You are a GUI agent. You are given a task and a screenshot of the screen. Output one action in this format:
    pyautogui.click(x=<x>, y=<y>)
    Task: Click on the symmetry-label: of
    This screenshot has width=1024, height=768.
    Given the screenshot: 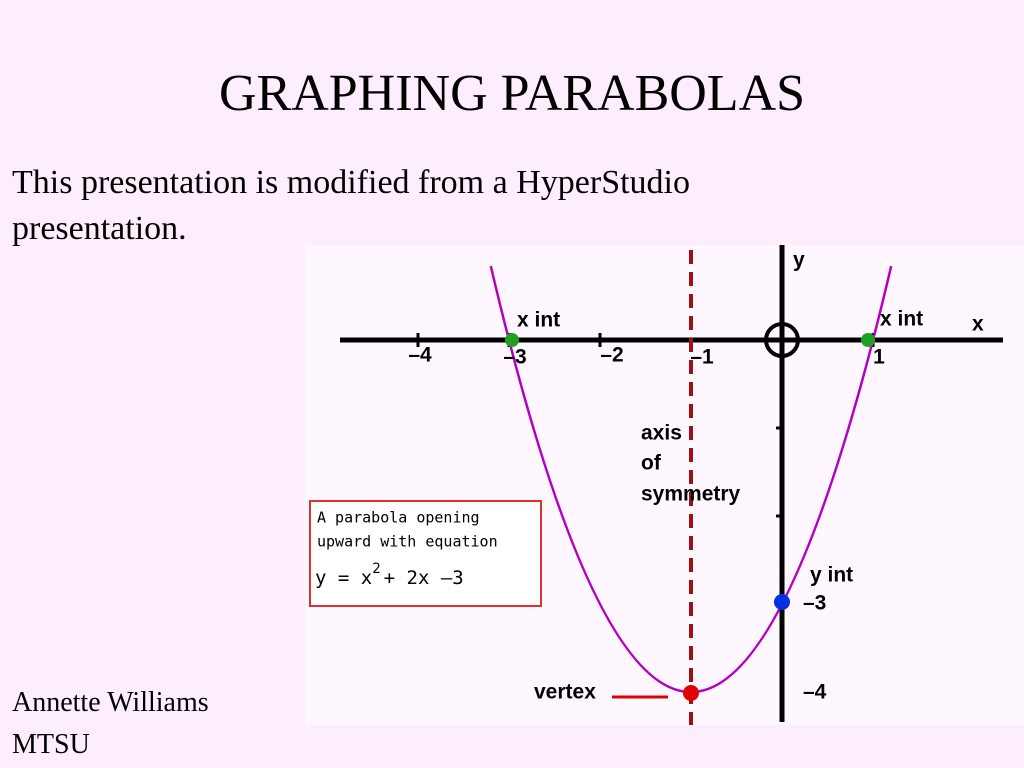 What is the action you would take?
    pyautogui.click(x=651, y=463)
    